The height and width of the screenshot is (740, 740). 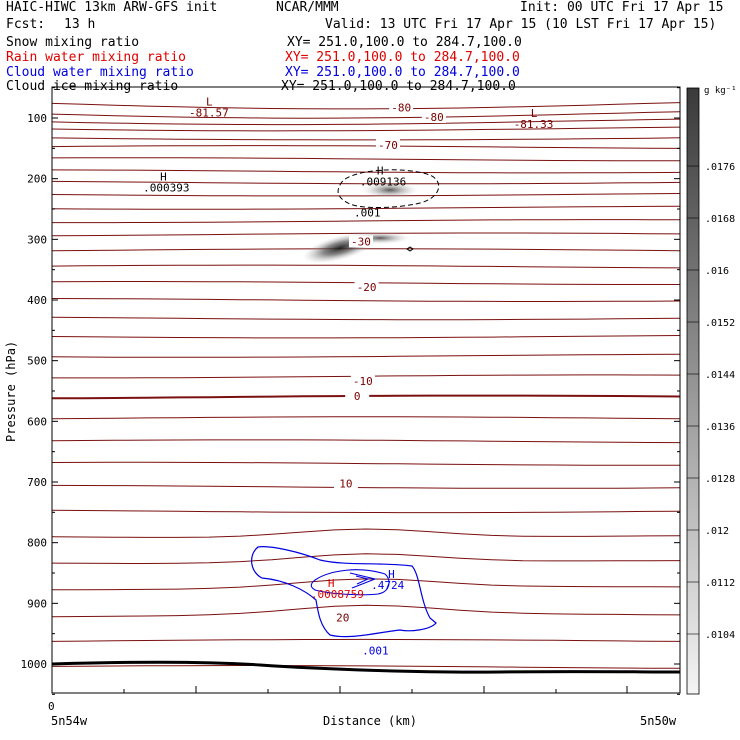 What do you see at coordinates (720, 479) in the screenshot?
I see `colorbar-tick-label: .0128` at bounding box center [720, 479].